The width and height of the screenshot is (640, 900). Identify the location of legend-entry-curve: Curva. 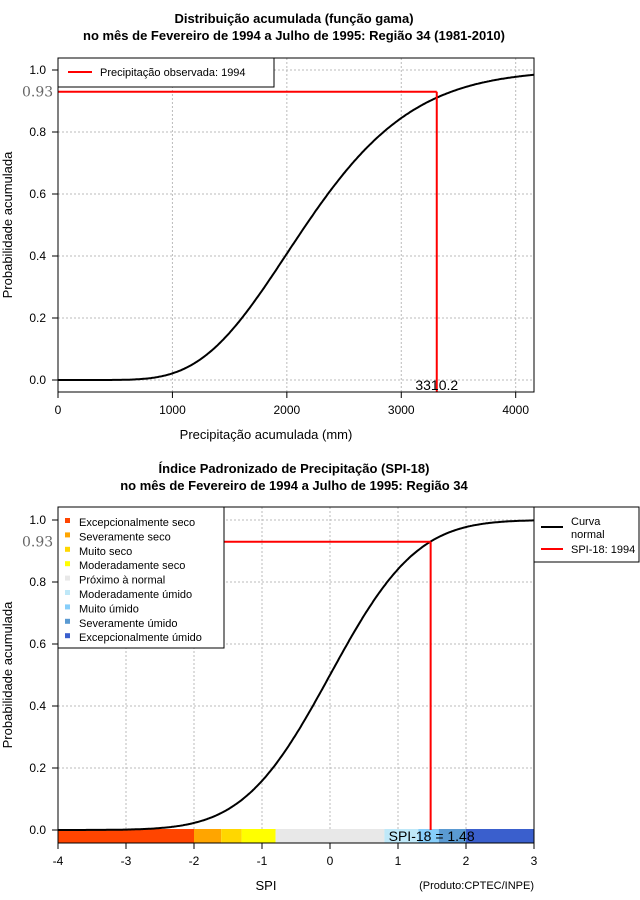
(586, 522).